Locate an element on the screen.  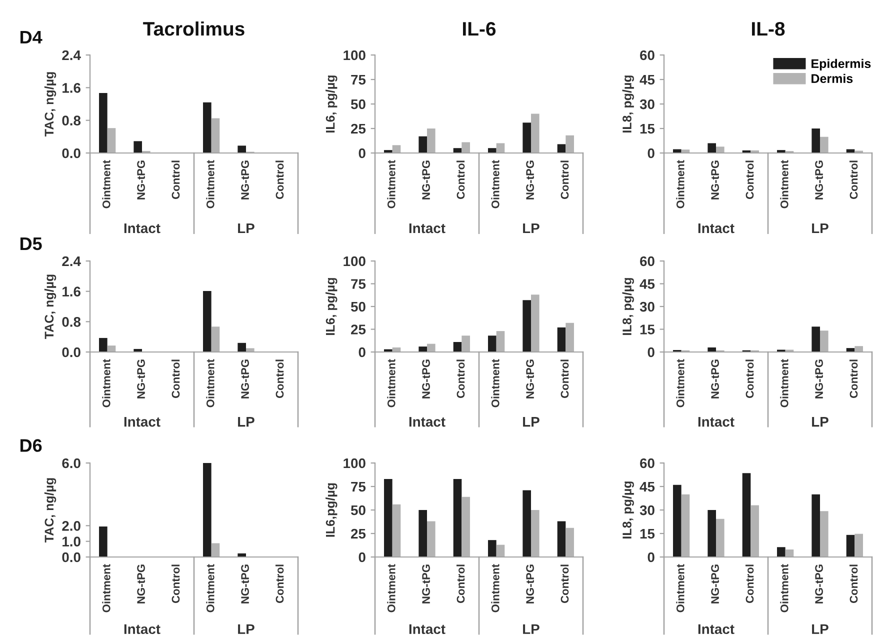
y-axis-title: IL8, pg/µg is located at coordinates (628, 104).